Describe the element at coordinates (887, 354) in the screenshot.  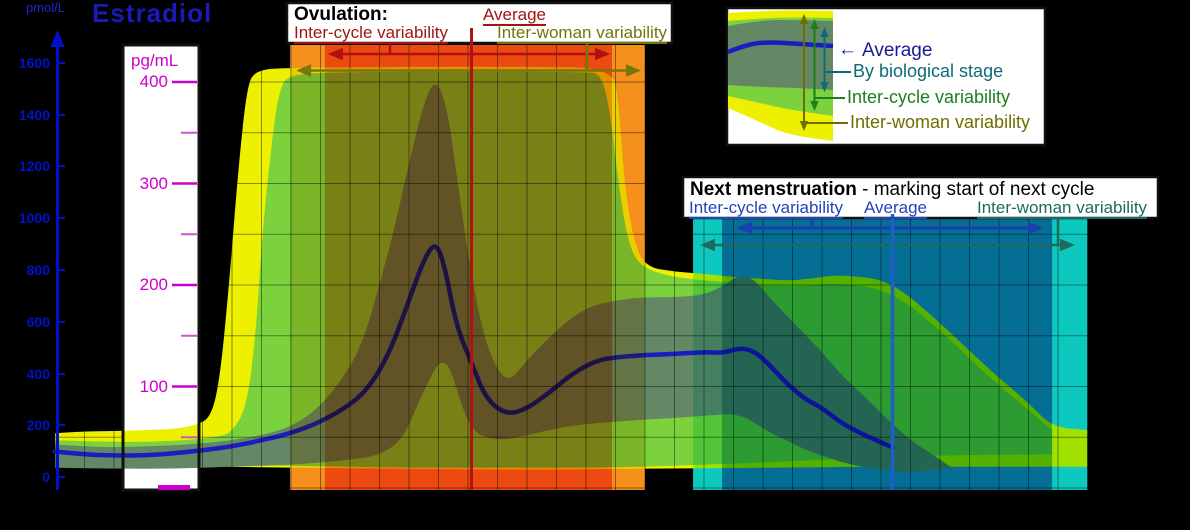
I see `next-inner-tint` at that location.